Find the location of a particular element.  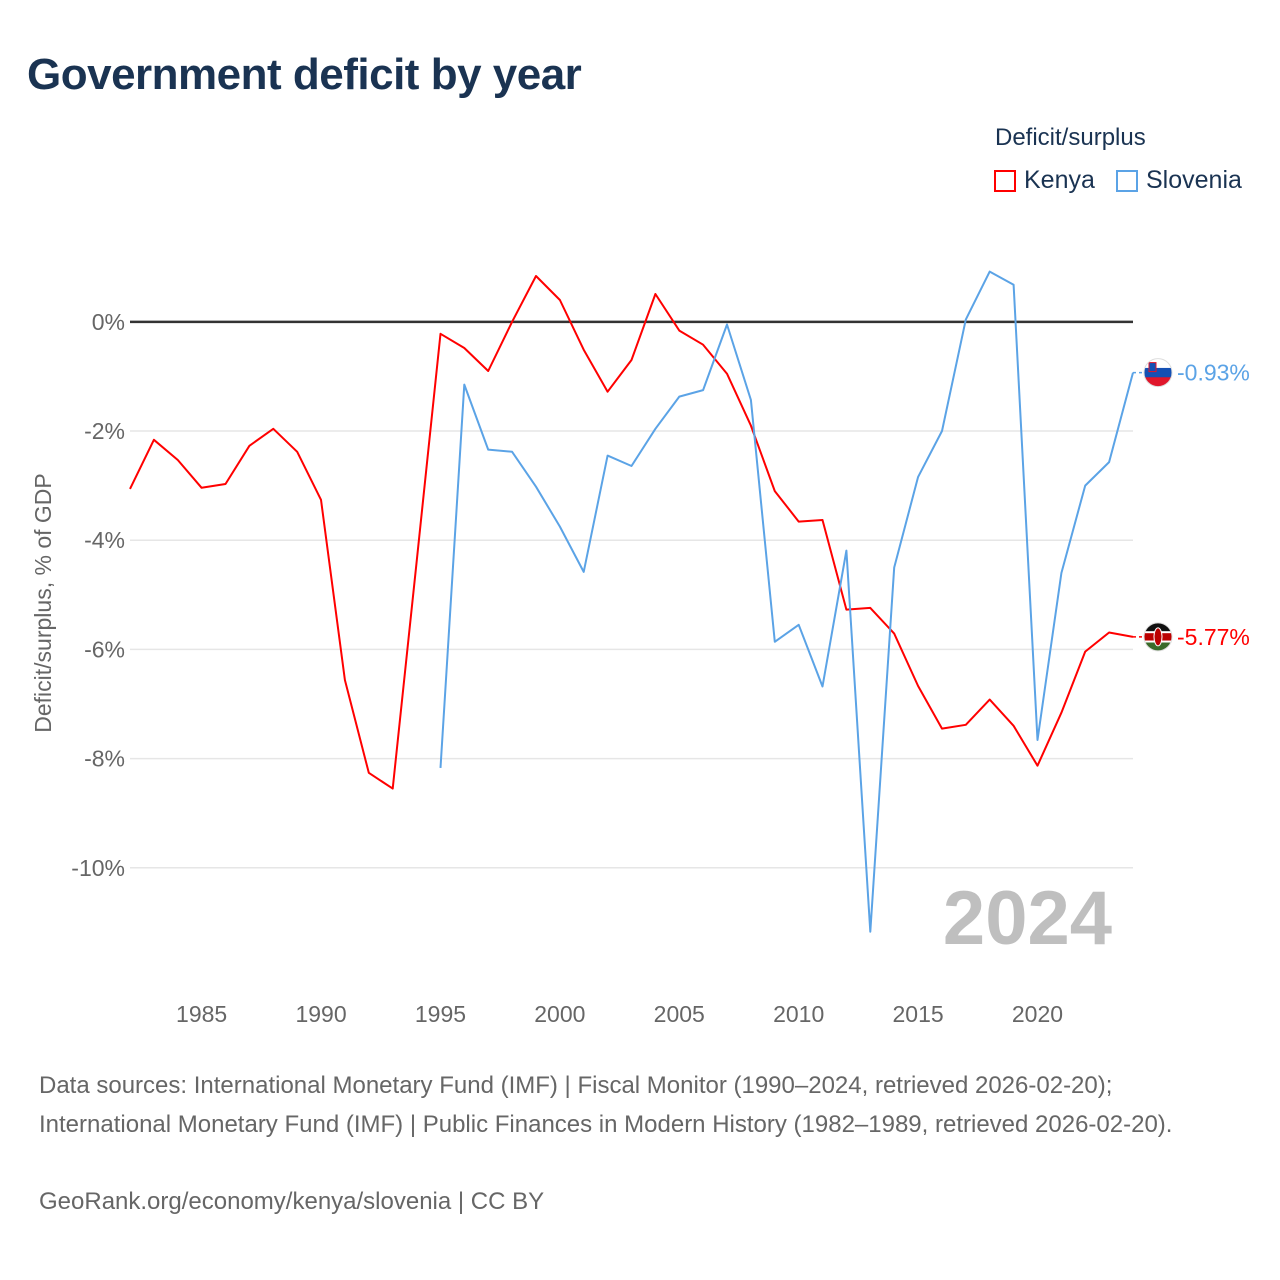

legend-label-slovenia: Slovenia is located at coordinates (1194, 180).